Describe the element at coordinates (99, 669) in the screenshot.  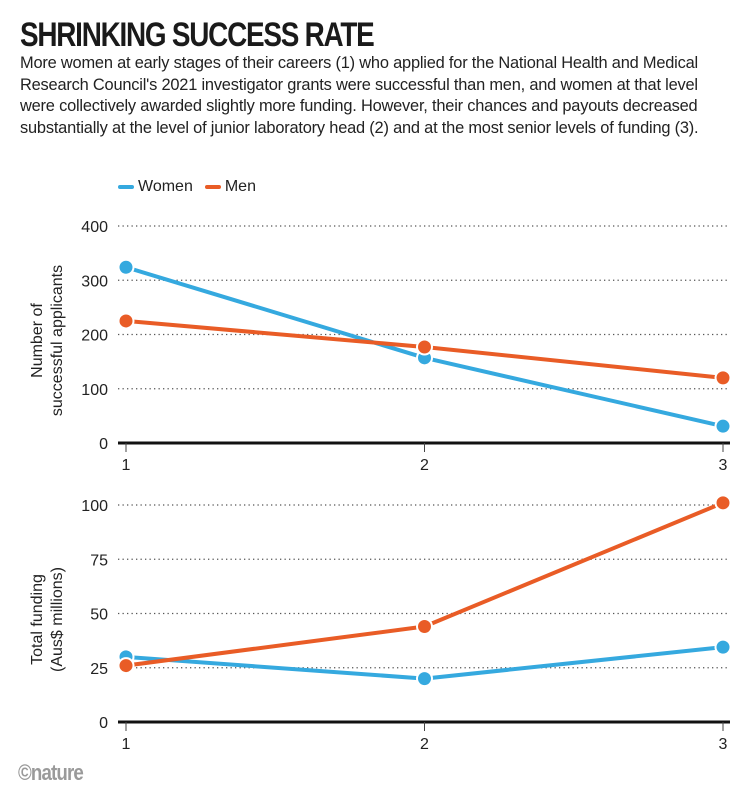
I see `y-tick-label: 25` at that location.